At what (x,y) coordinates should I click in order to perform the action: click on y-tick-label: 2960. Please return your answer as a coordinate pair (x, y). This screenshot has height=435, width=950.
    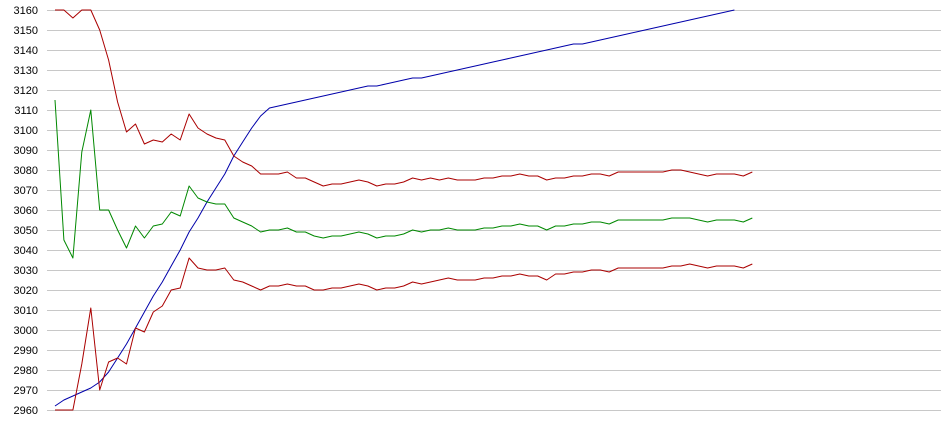
    Looking at the image, I should click on (26, 411).